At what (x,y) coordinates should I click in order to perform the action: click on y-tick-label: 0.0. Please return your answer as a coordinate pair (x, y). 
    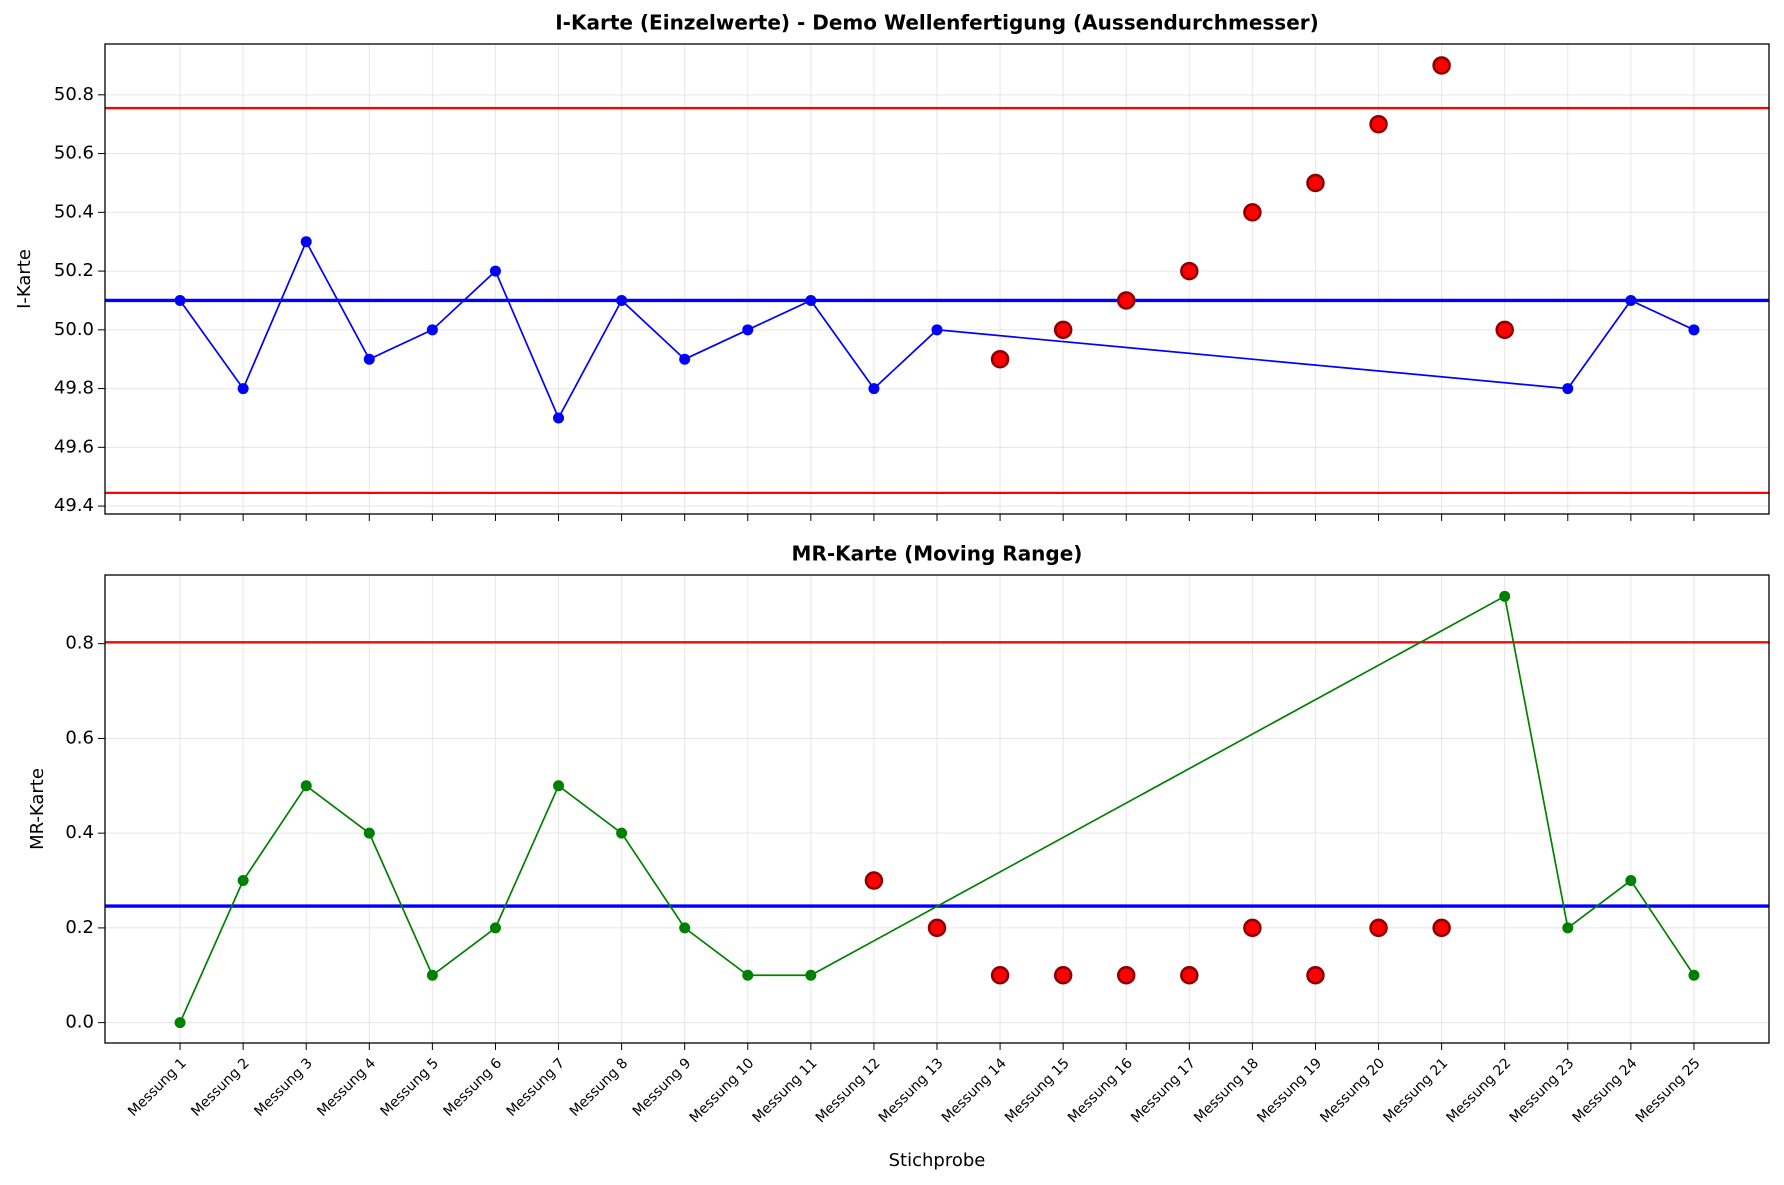
    Looking at the image, I should click on (79, 1022).